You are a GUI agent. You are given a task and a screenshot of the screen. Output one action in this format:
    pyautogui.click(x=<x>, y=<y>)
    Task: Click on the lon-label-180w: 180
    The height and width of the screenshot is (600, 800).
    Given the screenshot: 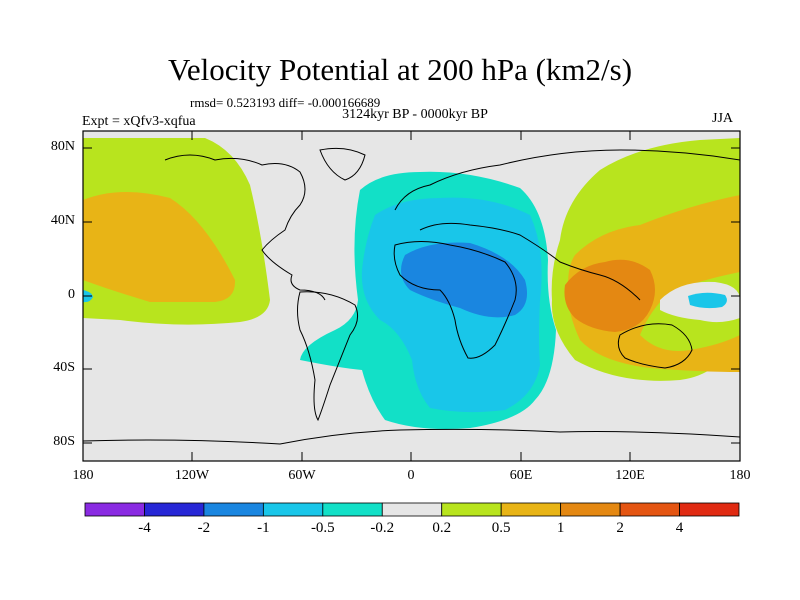 What is the action you would take?
    pyautogui.click(x=83, y=475)
    